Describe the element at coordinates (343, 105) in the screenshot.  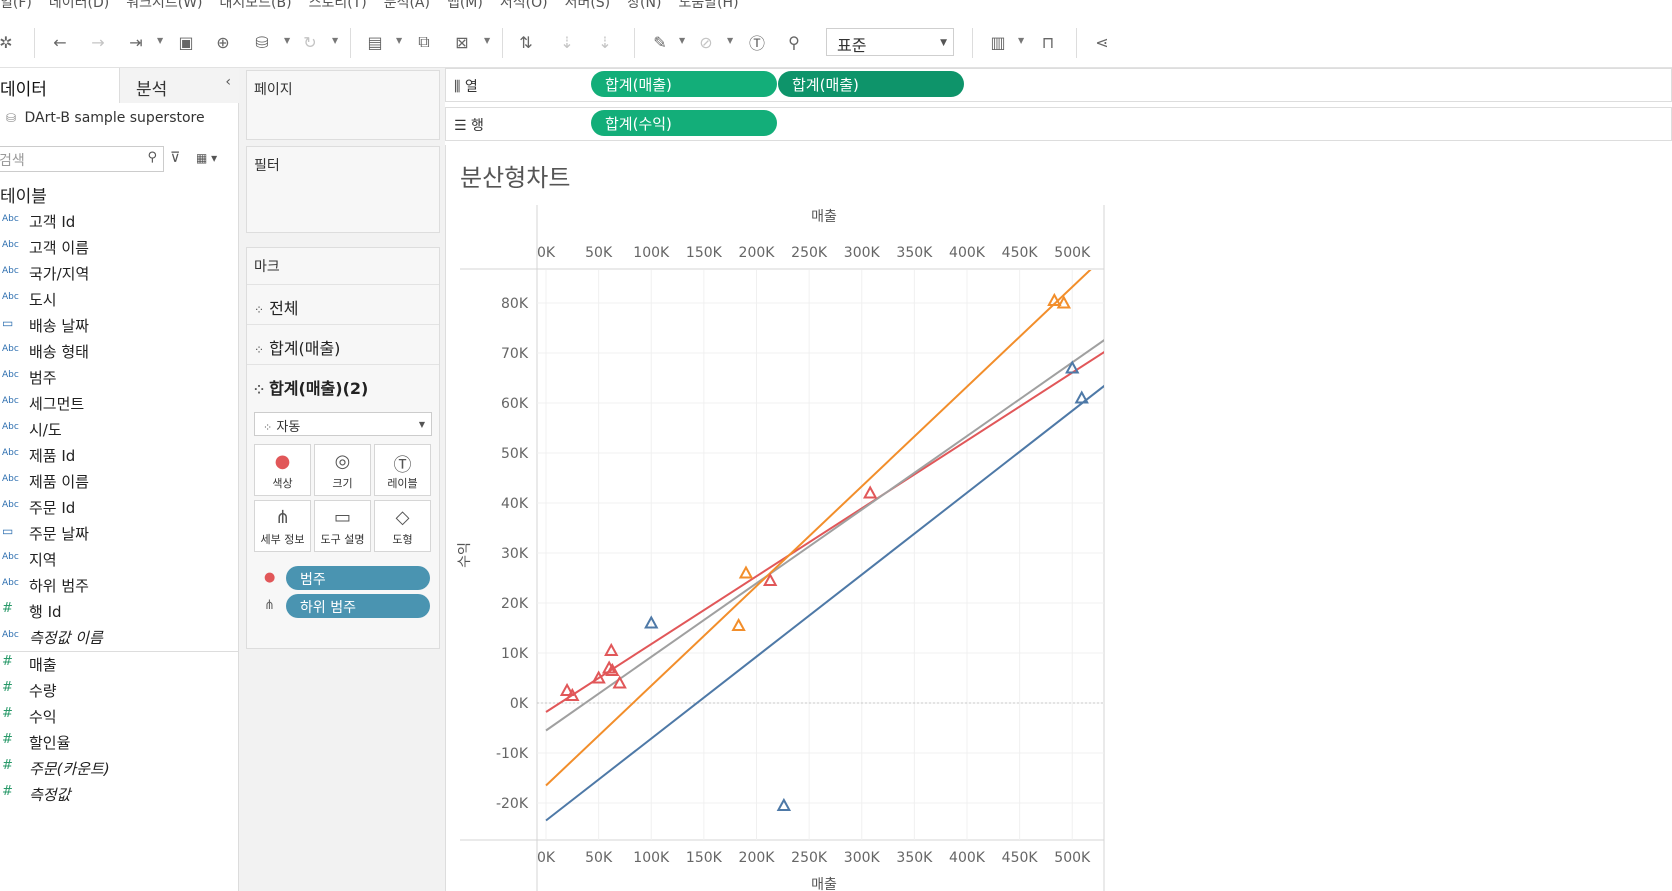
I see `pages-card: 페이지` at that location.